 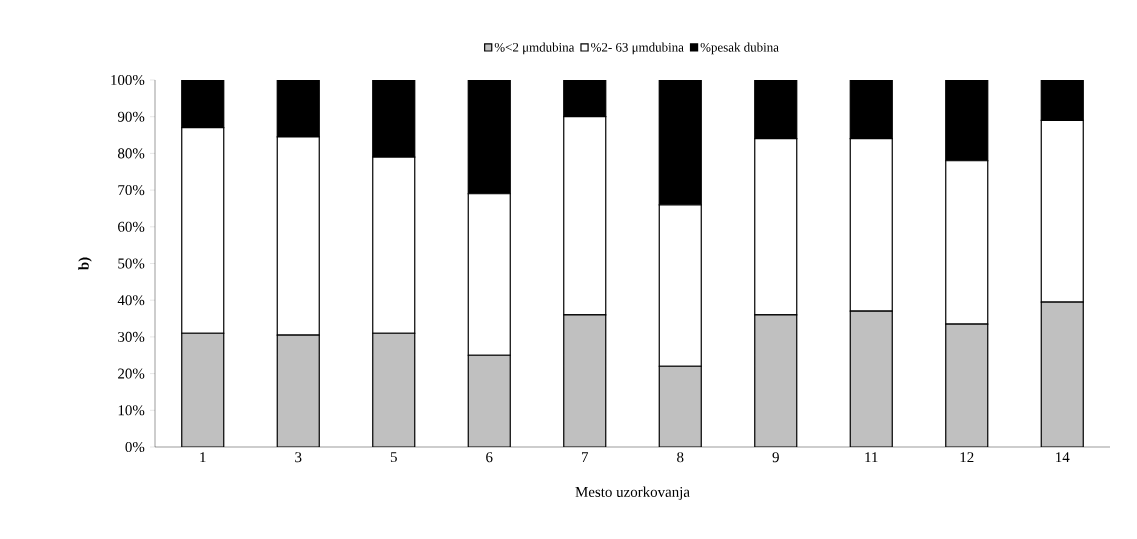 What do you see at coordinates (775, 457) in the screenshot?
I see `x-tick-label: 9` at bounding box center [775, 457].